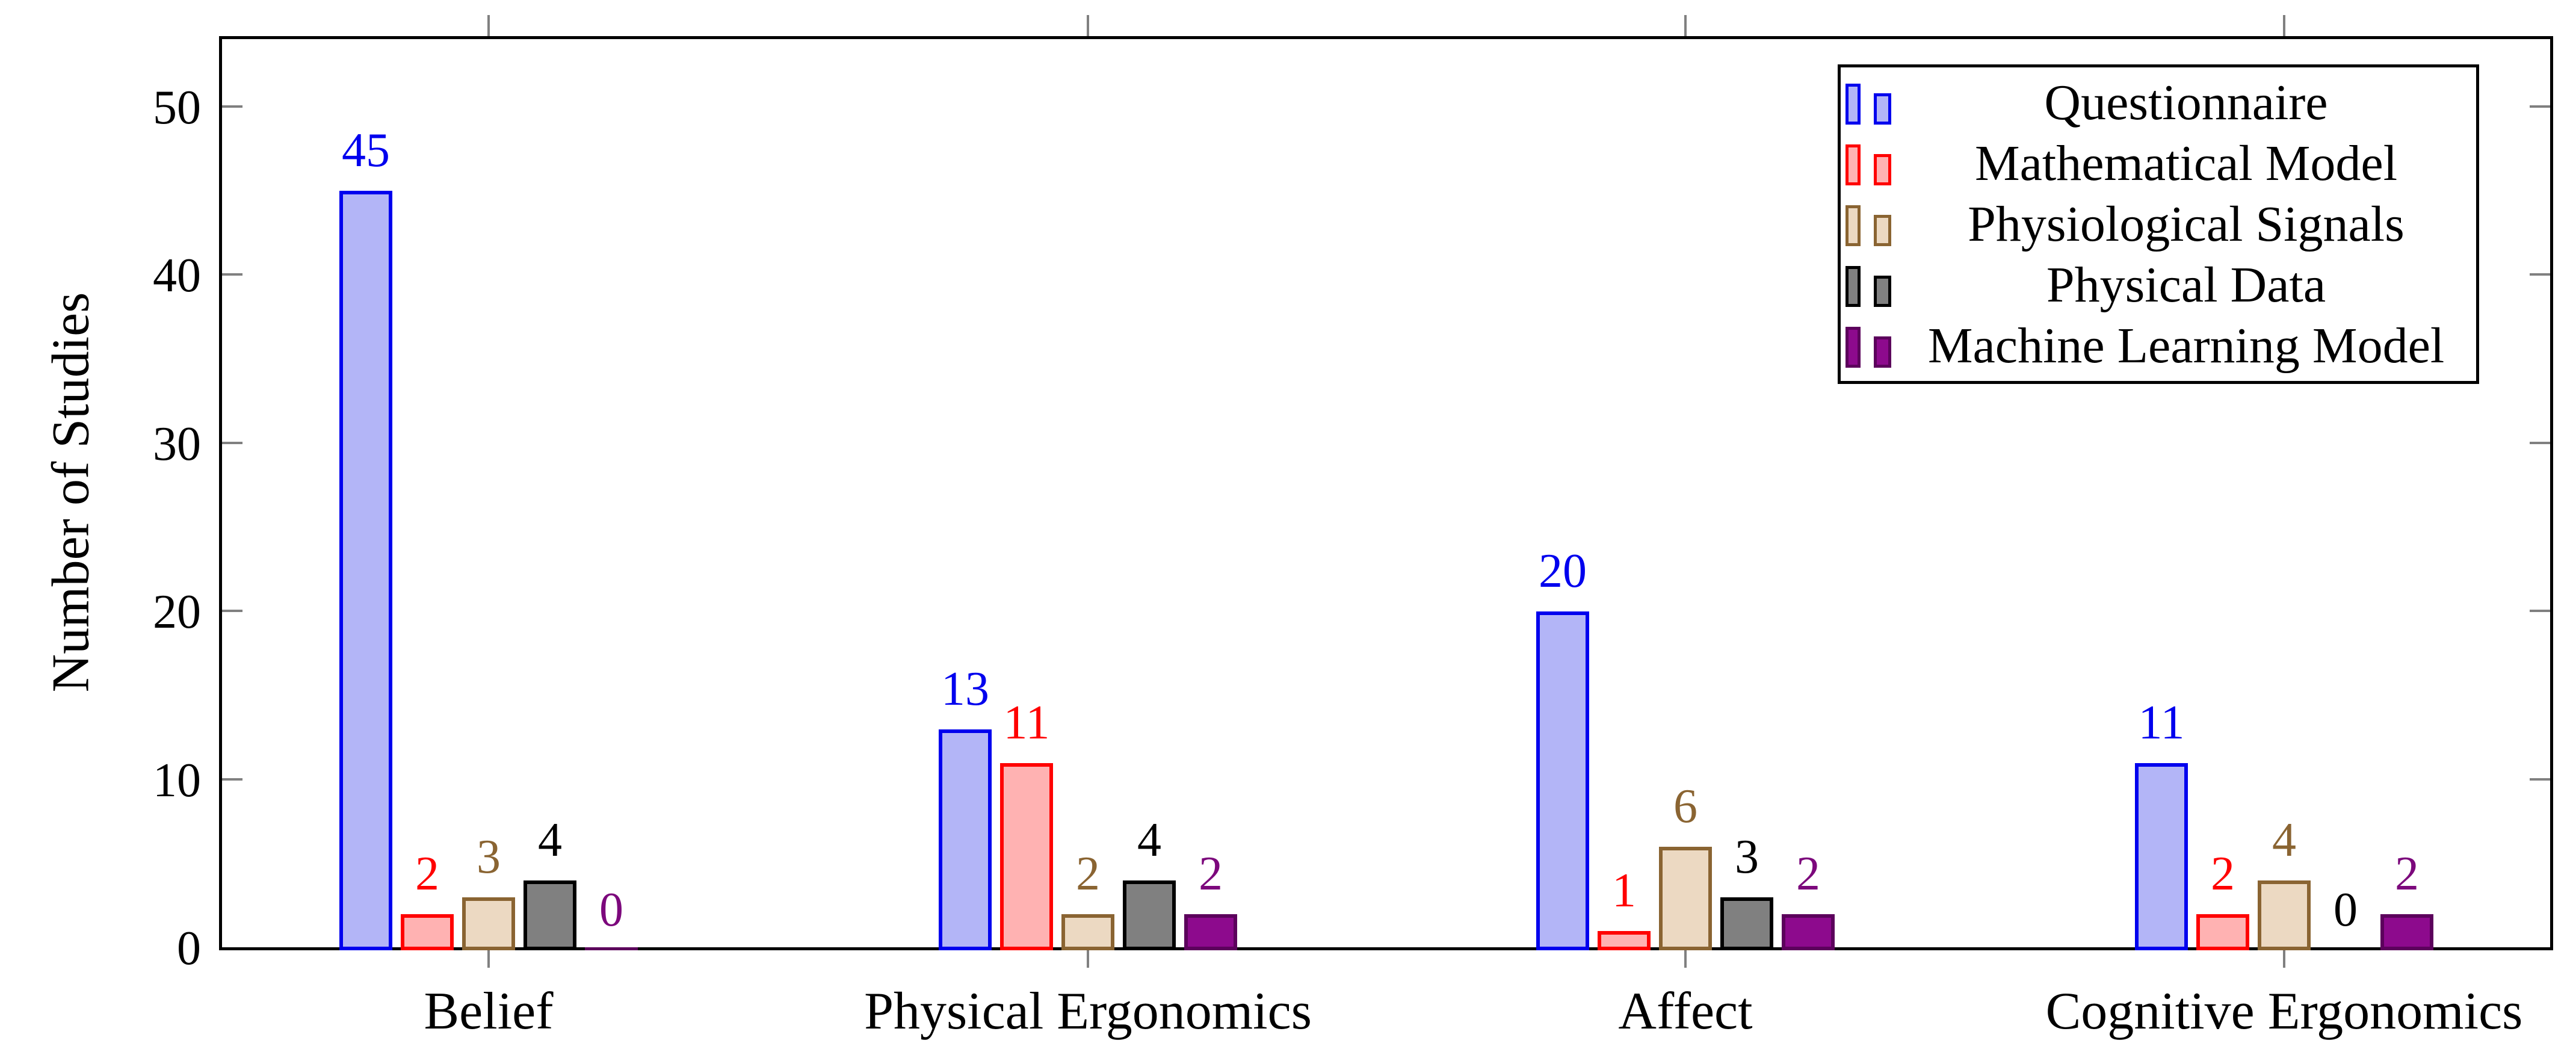 The image size is (2576, 1055). What do you see at coordinates (1685, 806) in the screenshot?
I see `value-label: 6` at bounding box center [1685, 806].